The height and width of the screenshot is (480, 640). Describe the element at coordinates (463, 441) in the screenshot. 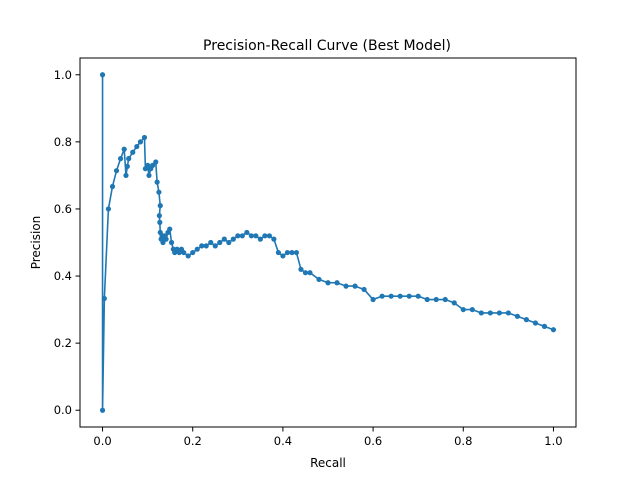

I see `x-tick-label: 0.8` at that location.